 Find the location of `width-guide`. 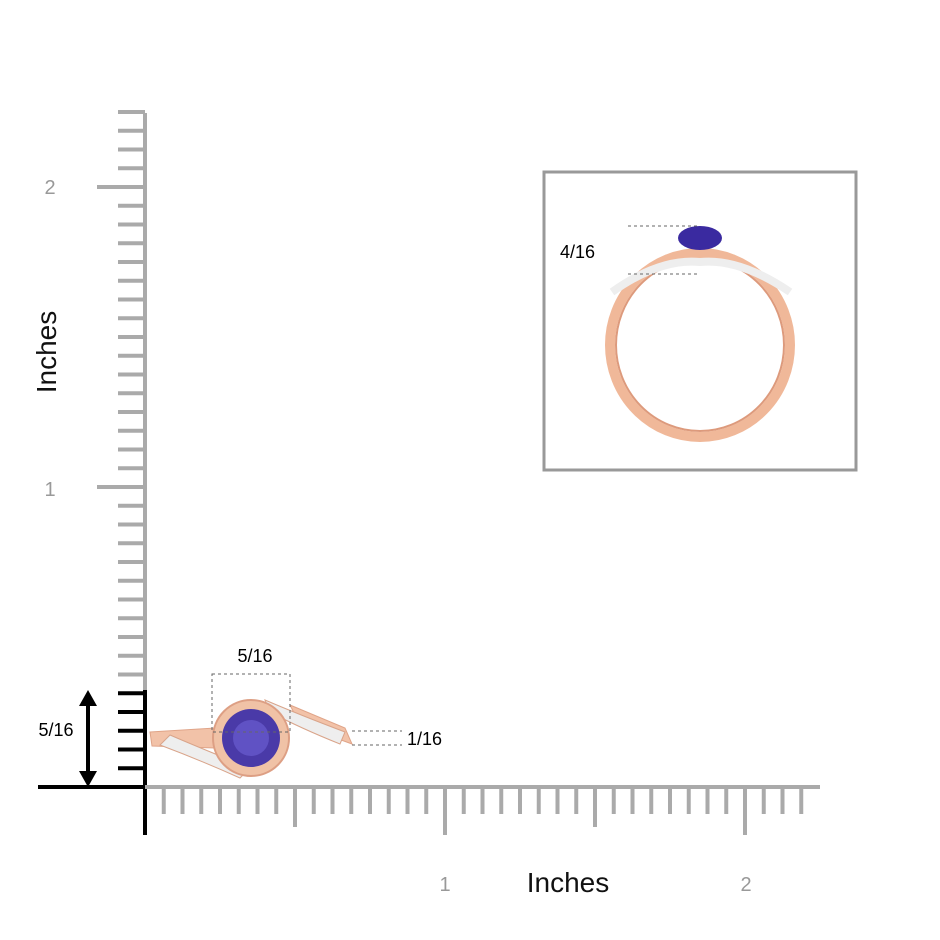

width-guide is located at coordinates (251, 703).